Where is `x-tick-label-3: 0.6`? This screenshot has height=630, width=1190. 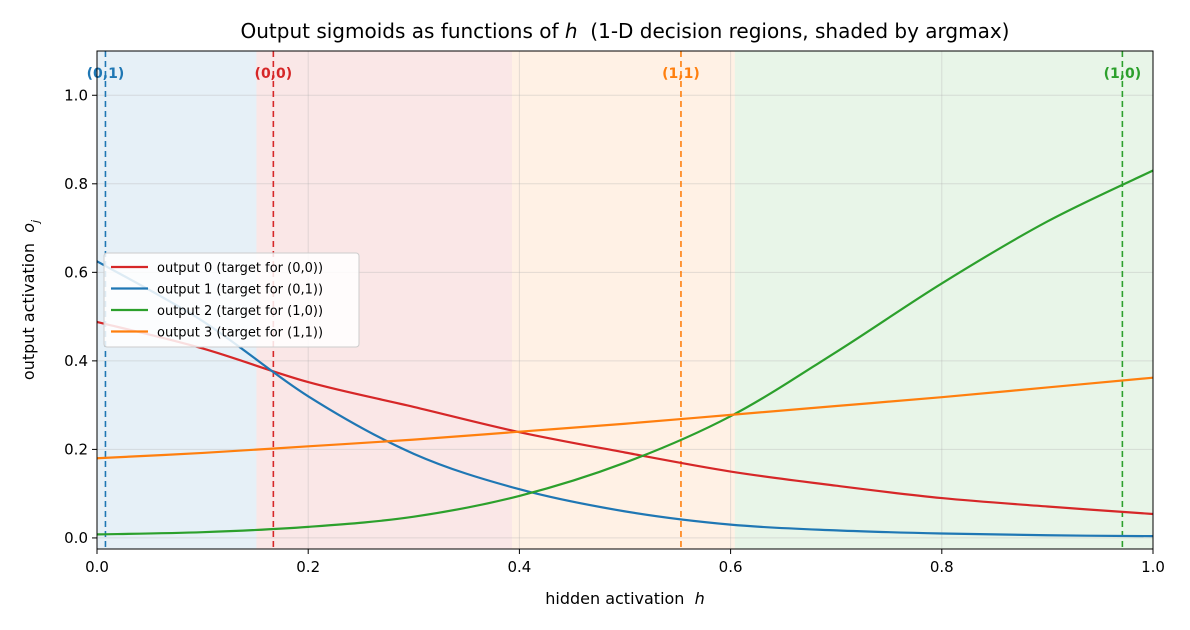 x-tick-label-3: 0.6 is located at coordinates (731, 567).